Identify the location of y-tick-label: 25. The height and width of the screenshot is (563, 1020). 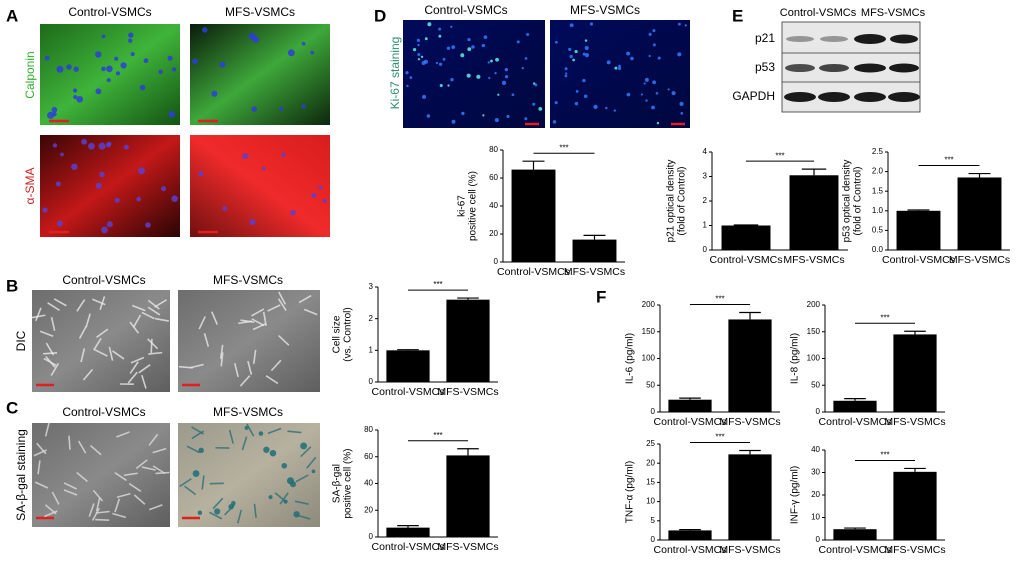
(650, 443).